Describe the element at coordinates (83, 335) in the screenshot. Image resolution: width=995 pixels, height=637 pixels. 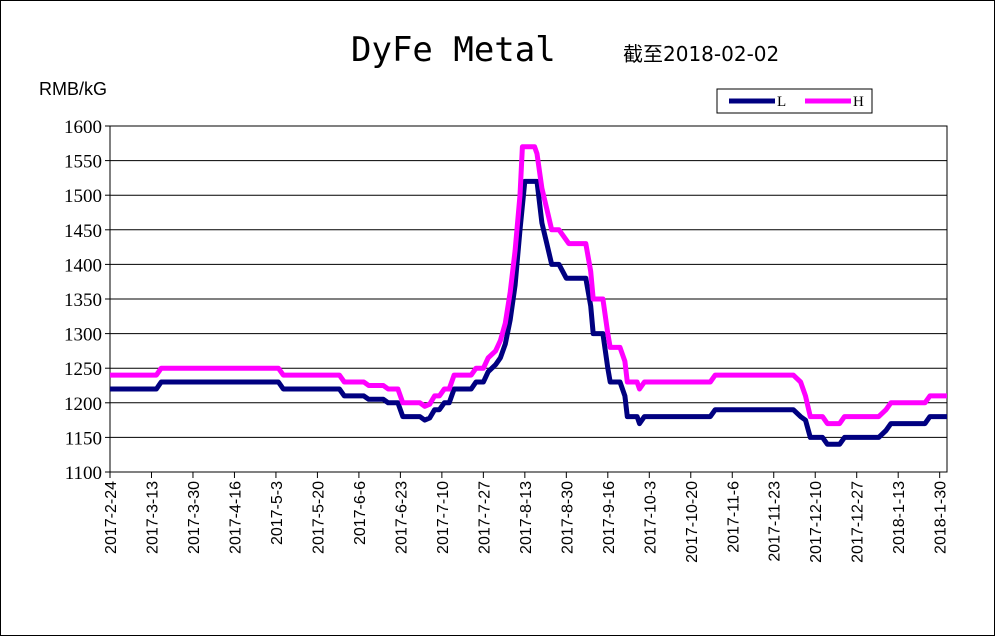
I see `y-tick-label: 1300` at that location.